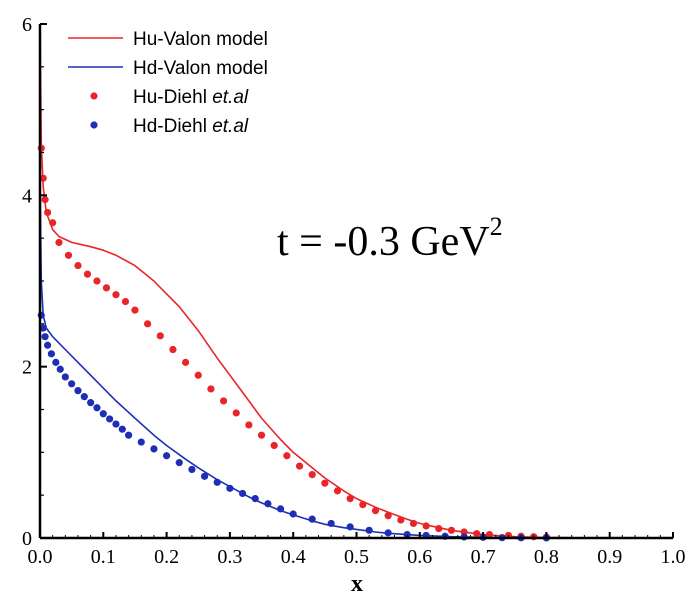 The height and width of the screenshot is (614, 691). What do you see at coordinates (200, 68) in the screenshot?
I see `legend-label: Hd-Valon model` at bounding box center [200, 68].